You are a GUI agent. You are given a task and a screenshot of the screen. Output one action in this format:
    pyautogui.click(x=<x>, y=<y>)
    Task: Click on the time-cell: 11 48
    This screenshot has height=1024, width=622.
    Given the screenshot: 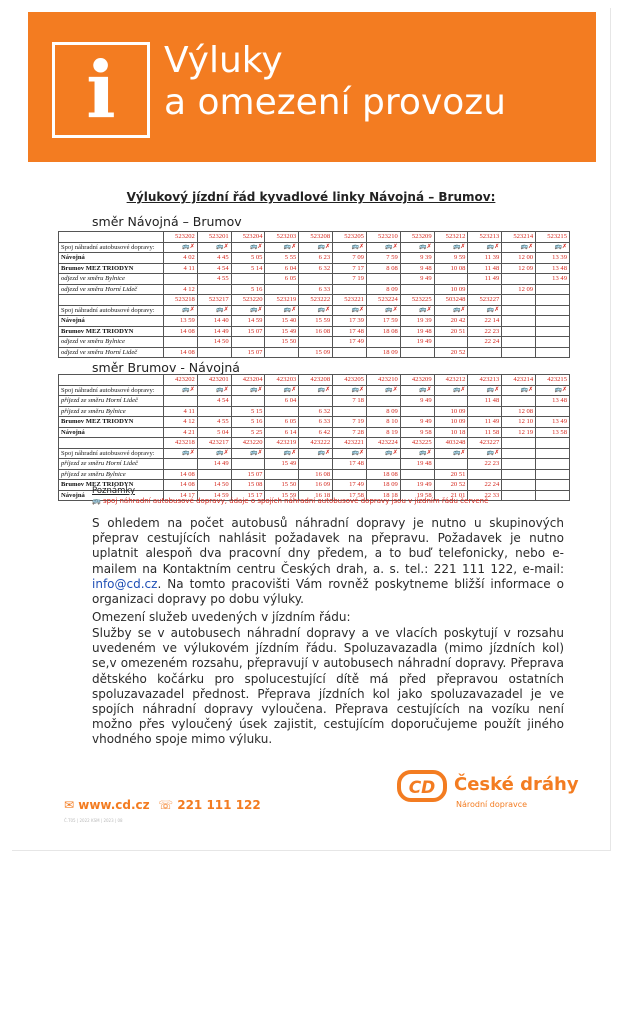 What is the action you would take?
    pyautogui.click(x=485, y=401)
    